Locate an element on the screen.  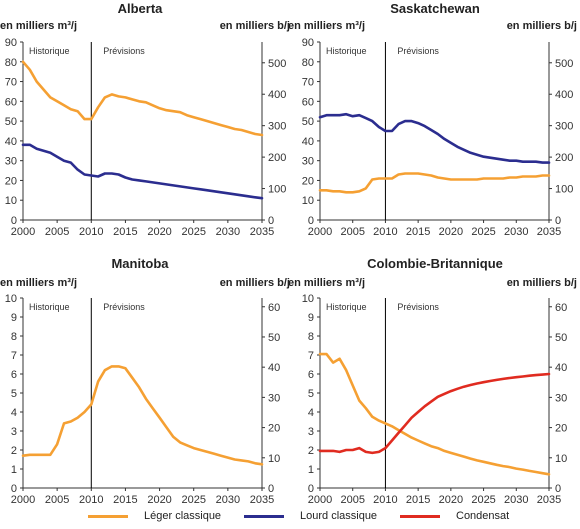
y-tick-label: 4 is located at coordinates (311, 413).